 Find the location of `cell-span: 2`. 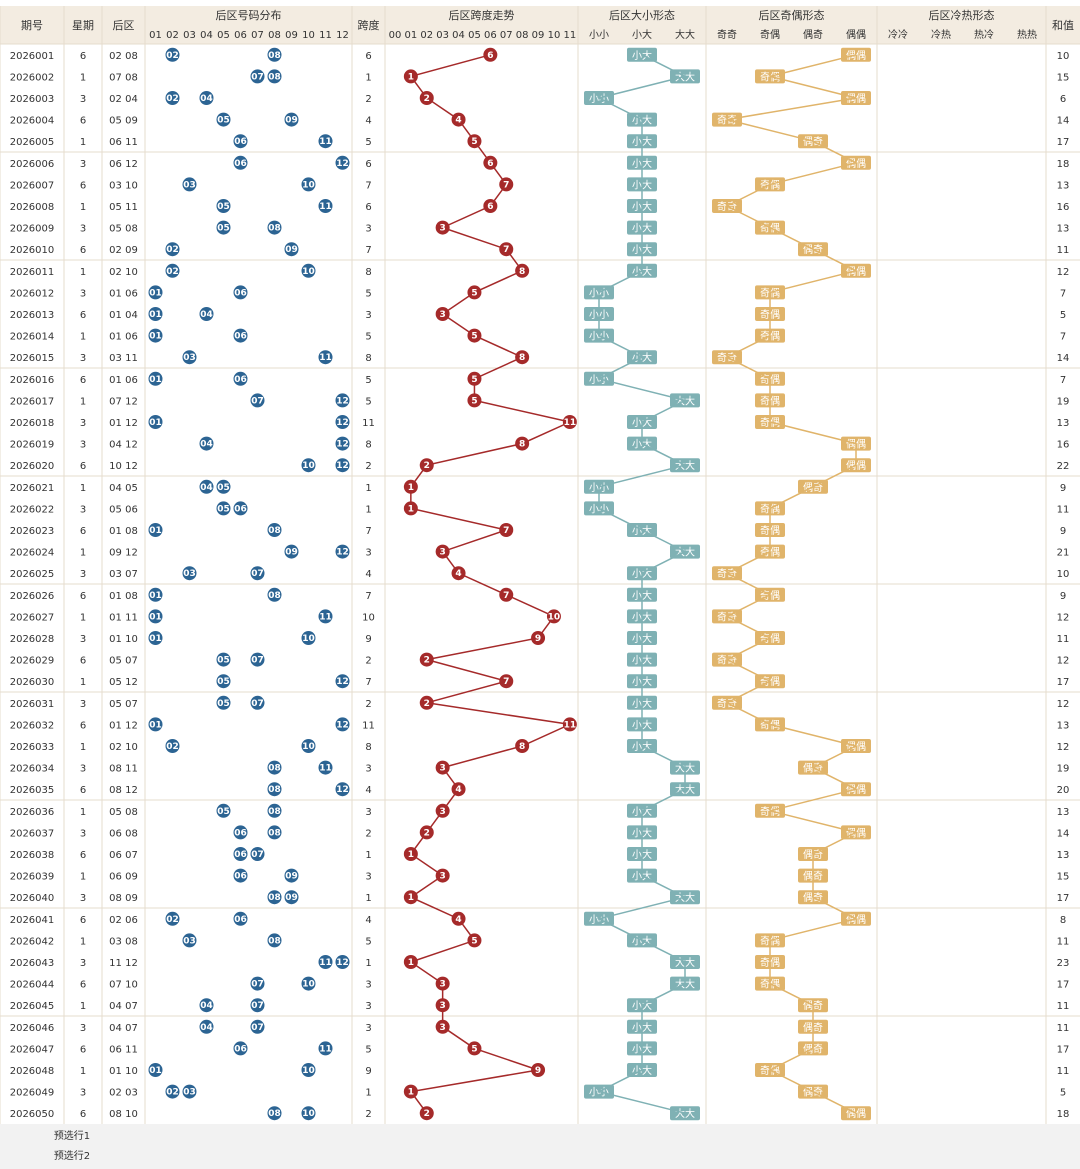

cell-span: 2 is located at coordinates (368, 833).